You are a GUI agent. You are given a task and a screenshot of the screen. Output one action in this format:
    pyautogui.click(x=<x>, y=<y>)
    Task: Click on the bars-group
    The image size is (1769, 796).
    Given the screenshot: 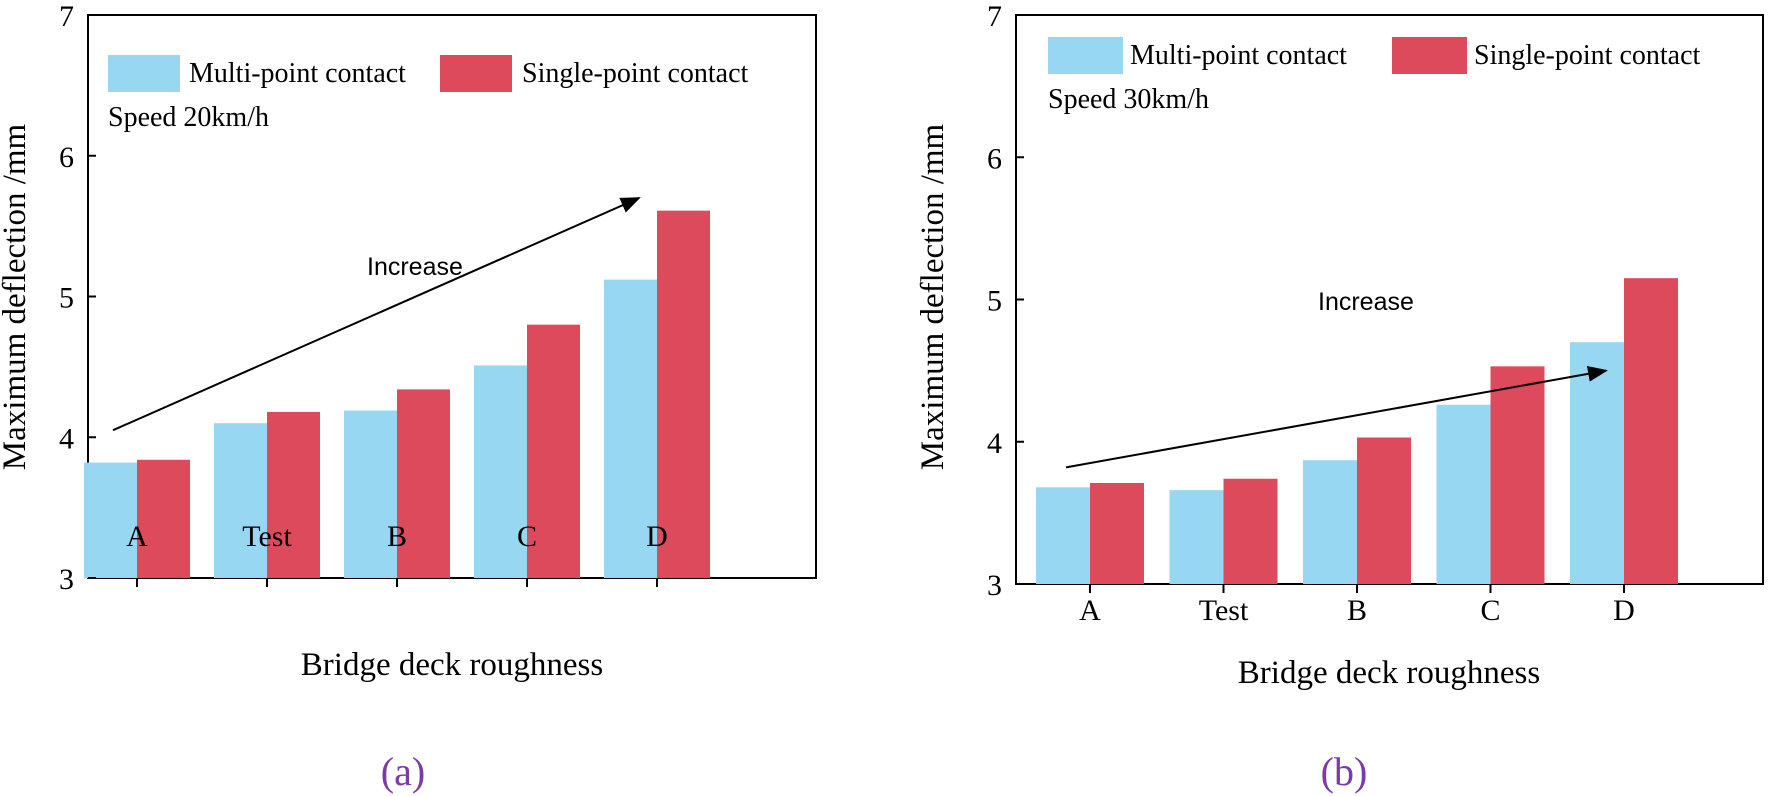 What is the action you would take?
    pyautogui.click(x=1357, y=431)
    